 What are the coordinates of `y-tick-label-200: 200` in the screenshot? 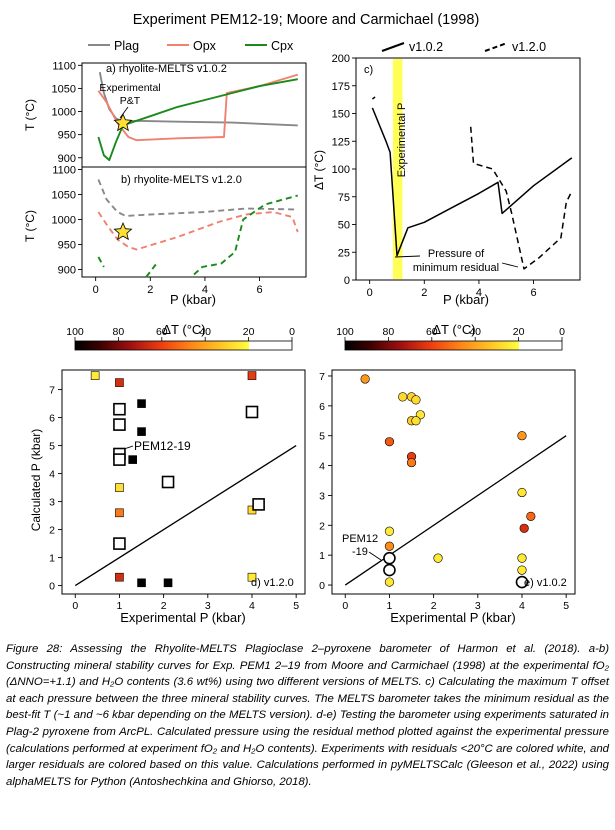 It's located at (341, 59).